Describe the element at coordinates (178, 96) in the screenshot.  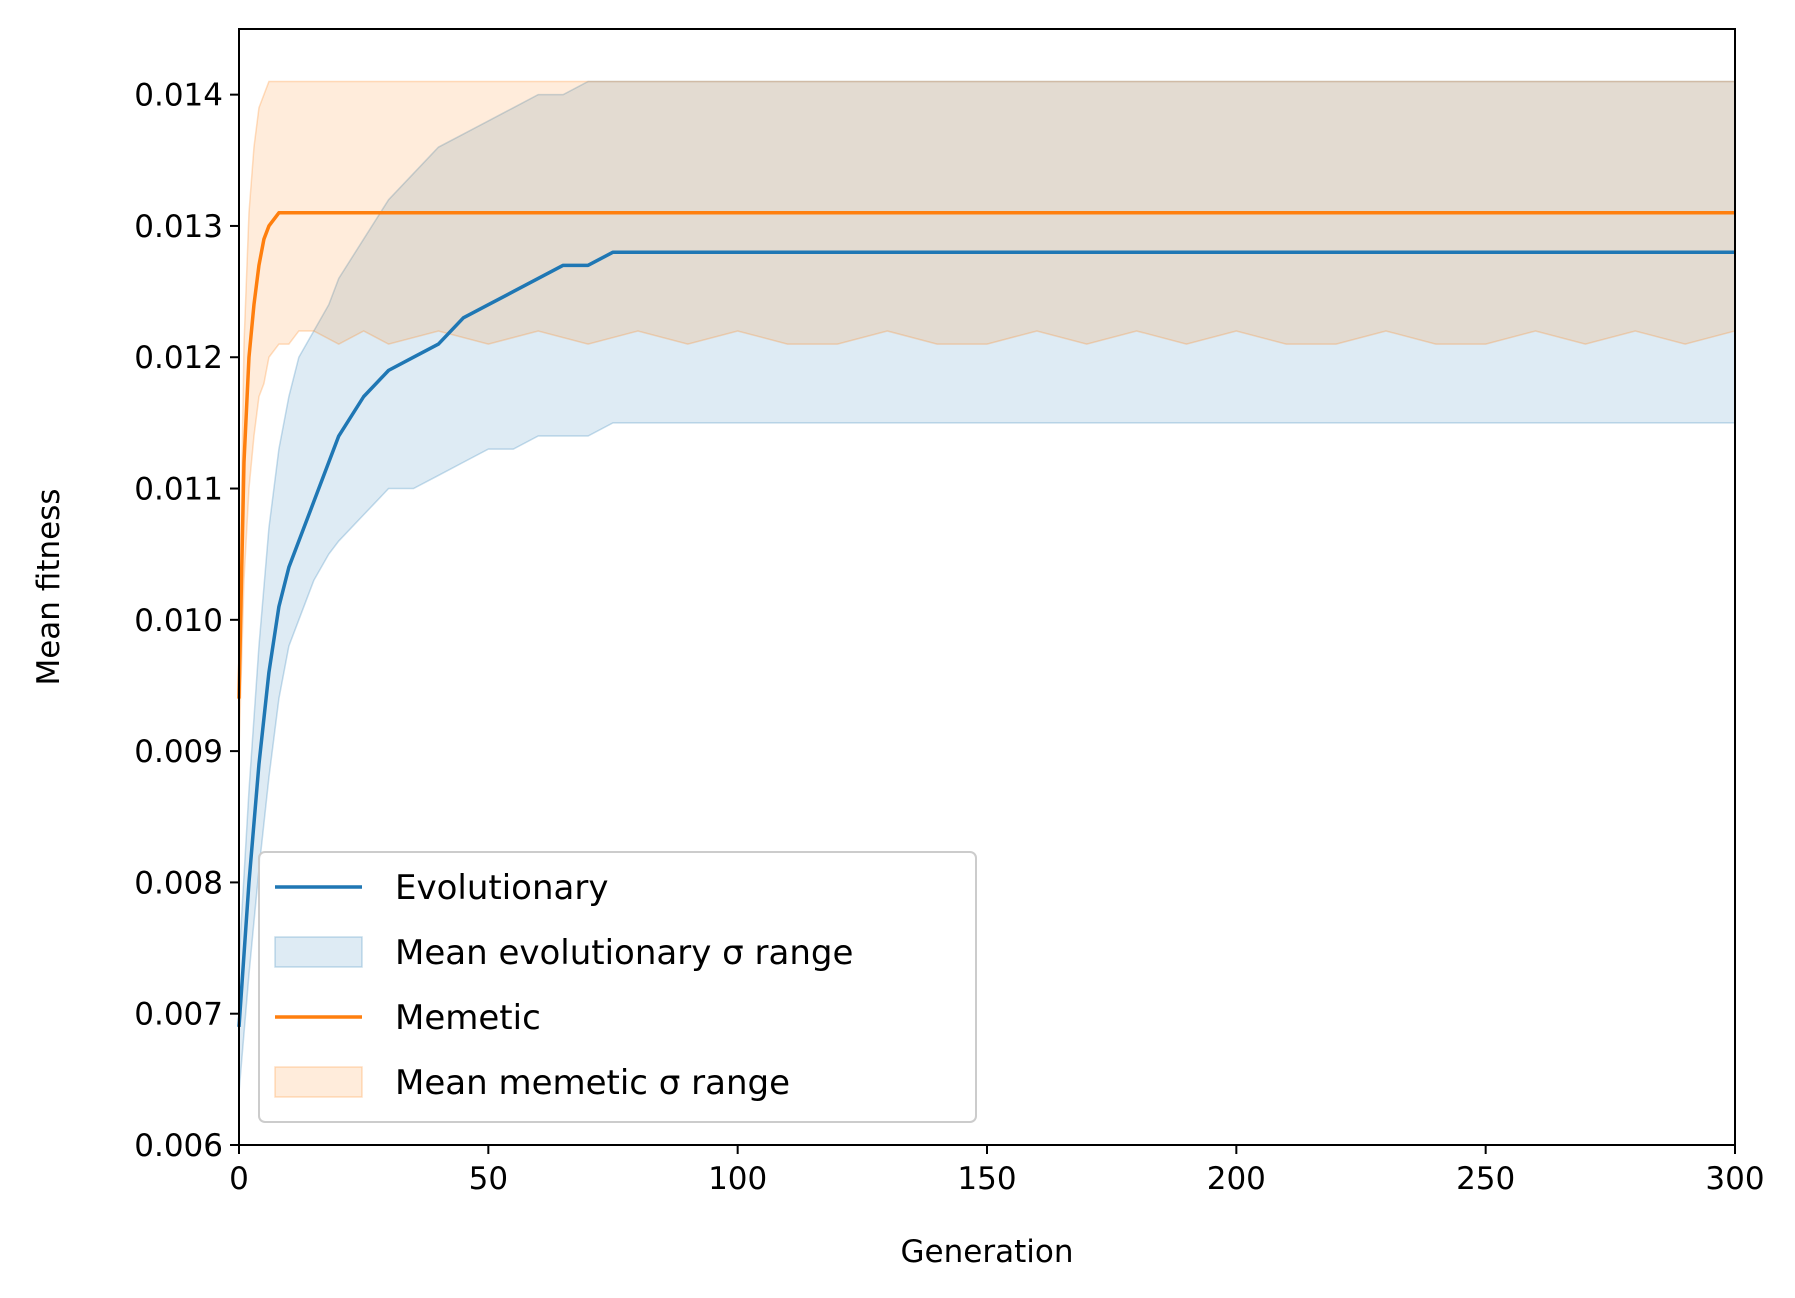
I see `y-tick-label: 0.014` at that location.